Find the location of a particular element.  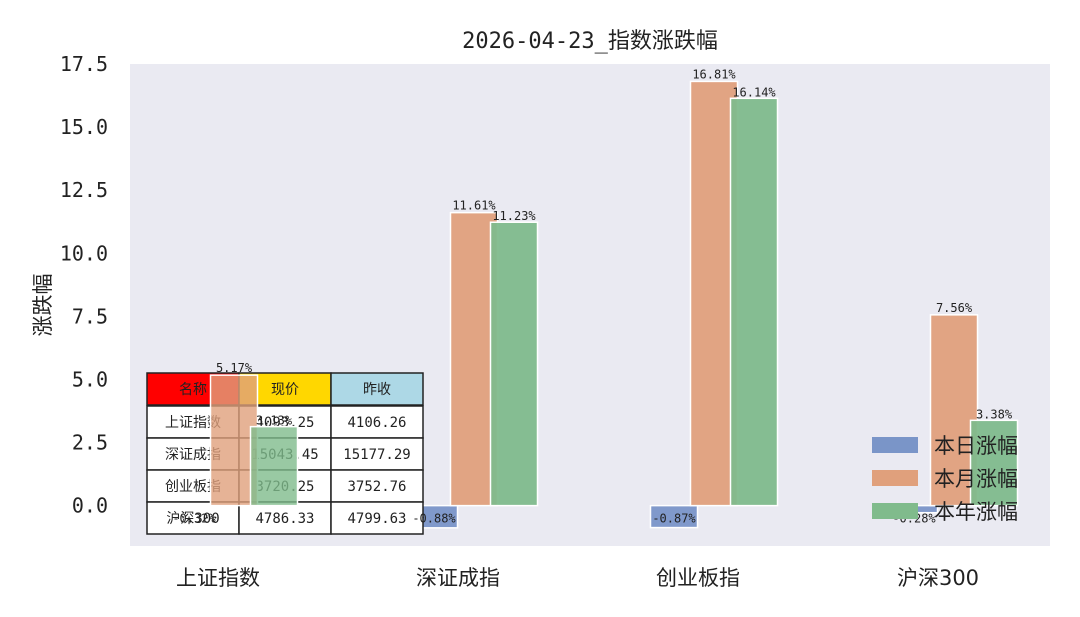

category-label: 沪深300 is located at coordinates (938, 578).